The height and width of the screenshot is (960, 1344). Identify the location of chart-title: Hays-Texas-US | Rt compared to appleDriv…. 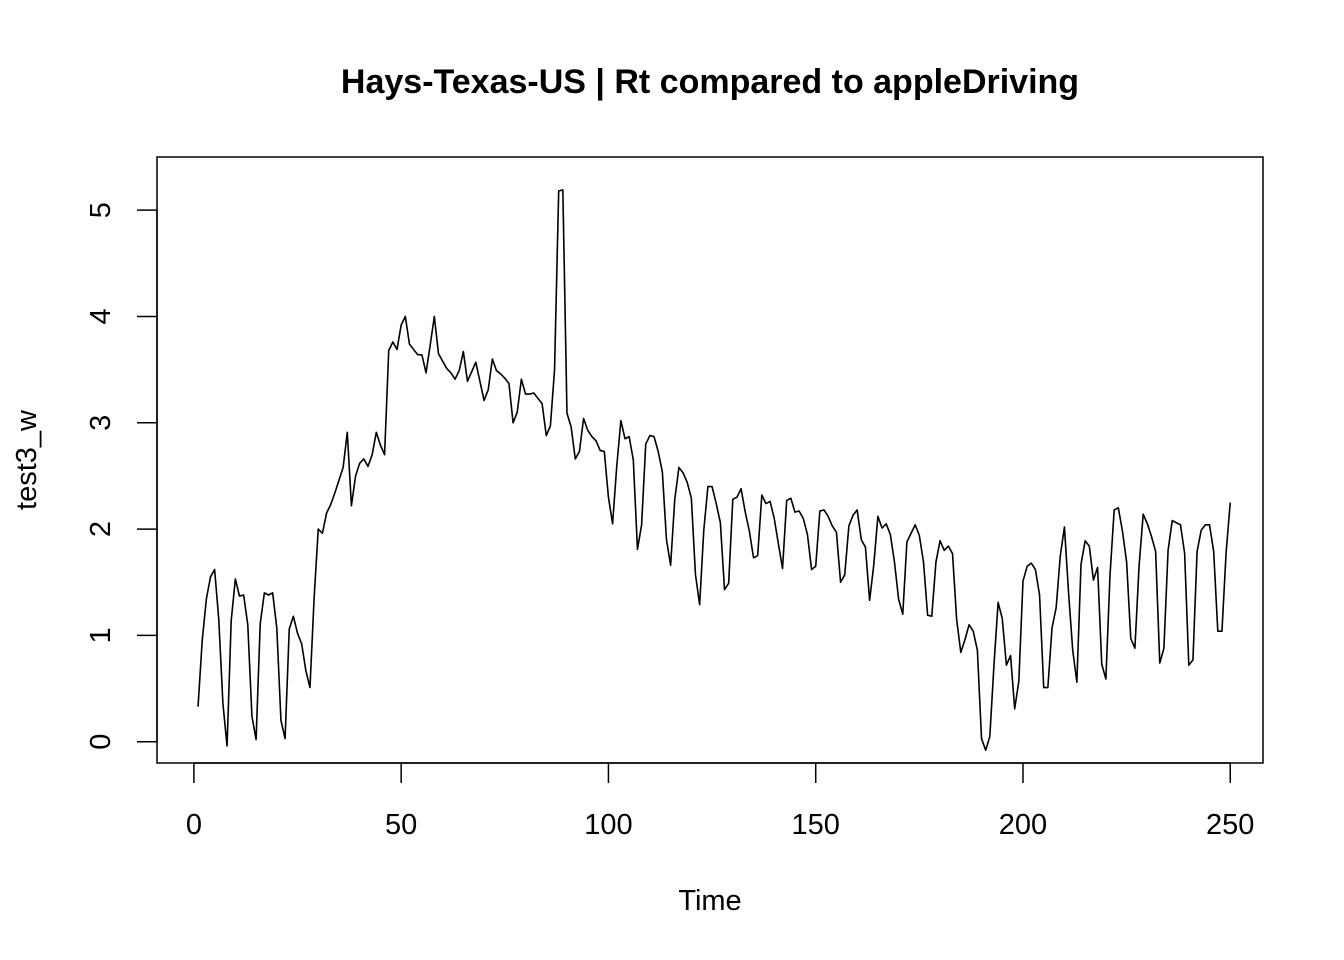
(710, 82).